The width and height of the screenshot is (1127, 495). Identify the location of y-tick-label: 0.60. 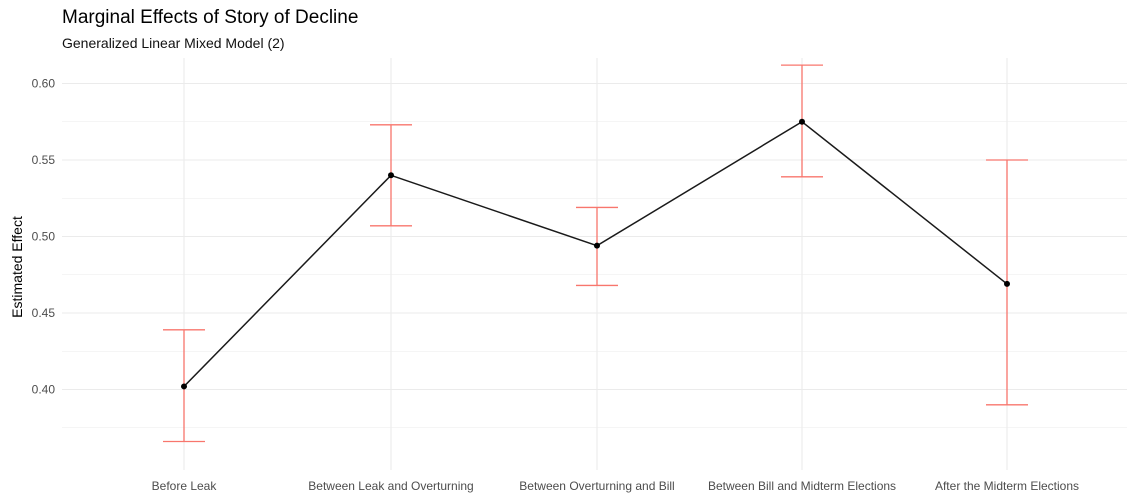
(44, 84).